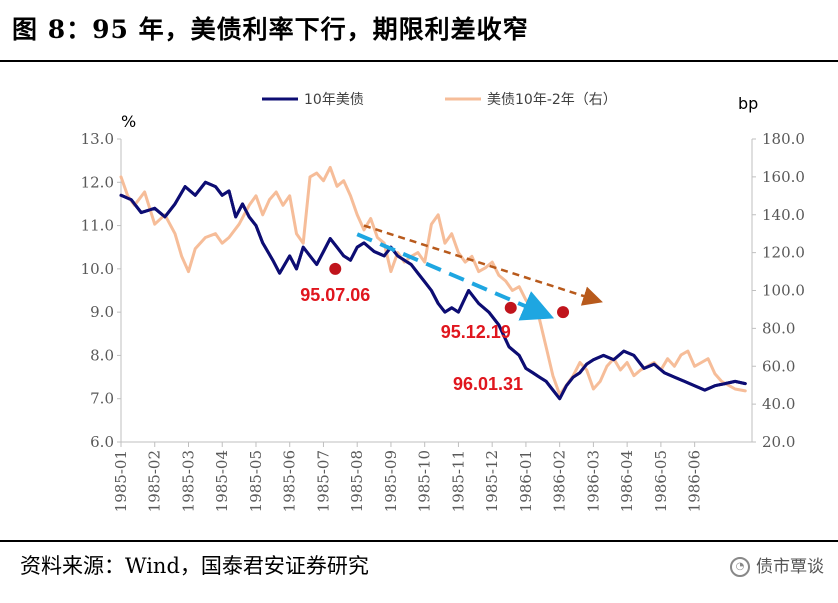 This screenshot has width=838, height=603. I want to click on source-note: 资料来源：Wind，国泰君安证券研究, so click(194, 566).